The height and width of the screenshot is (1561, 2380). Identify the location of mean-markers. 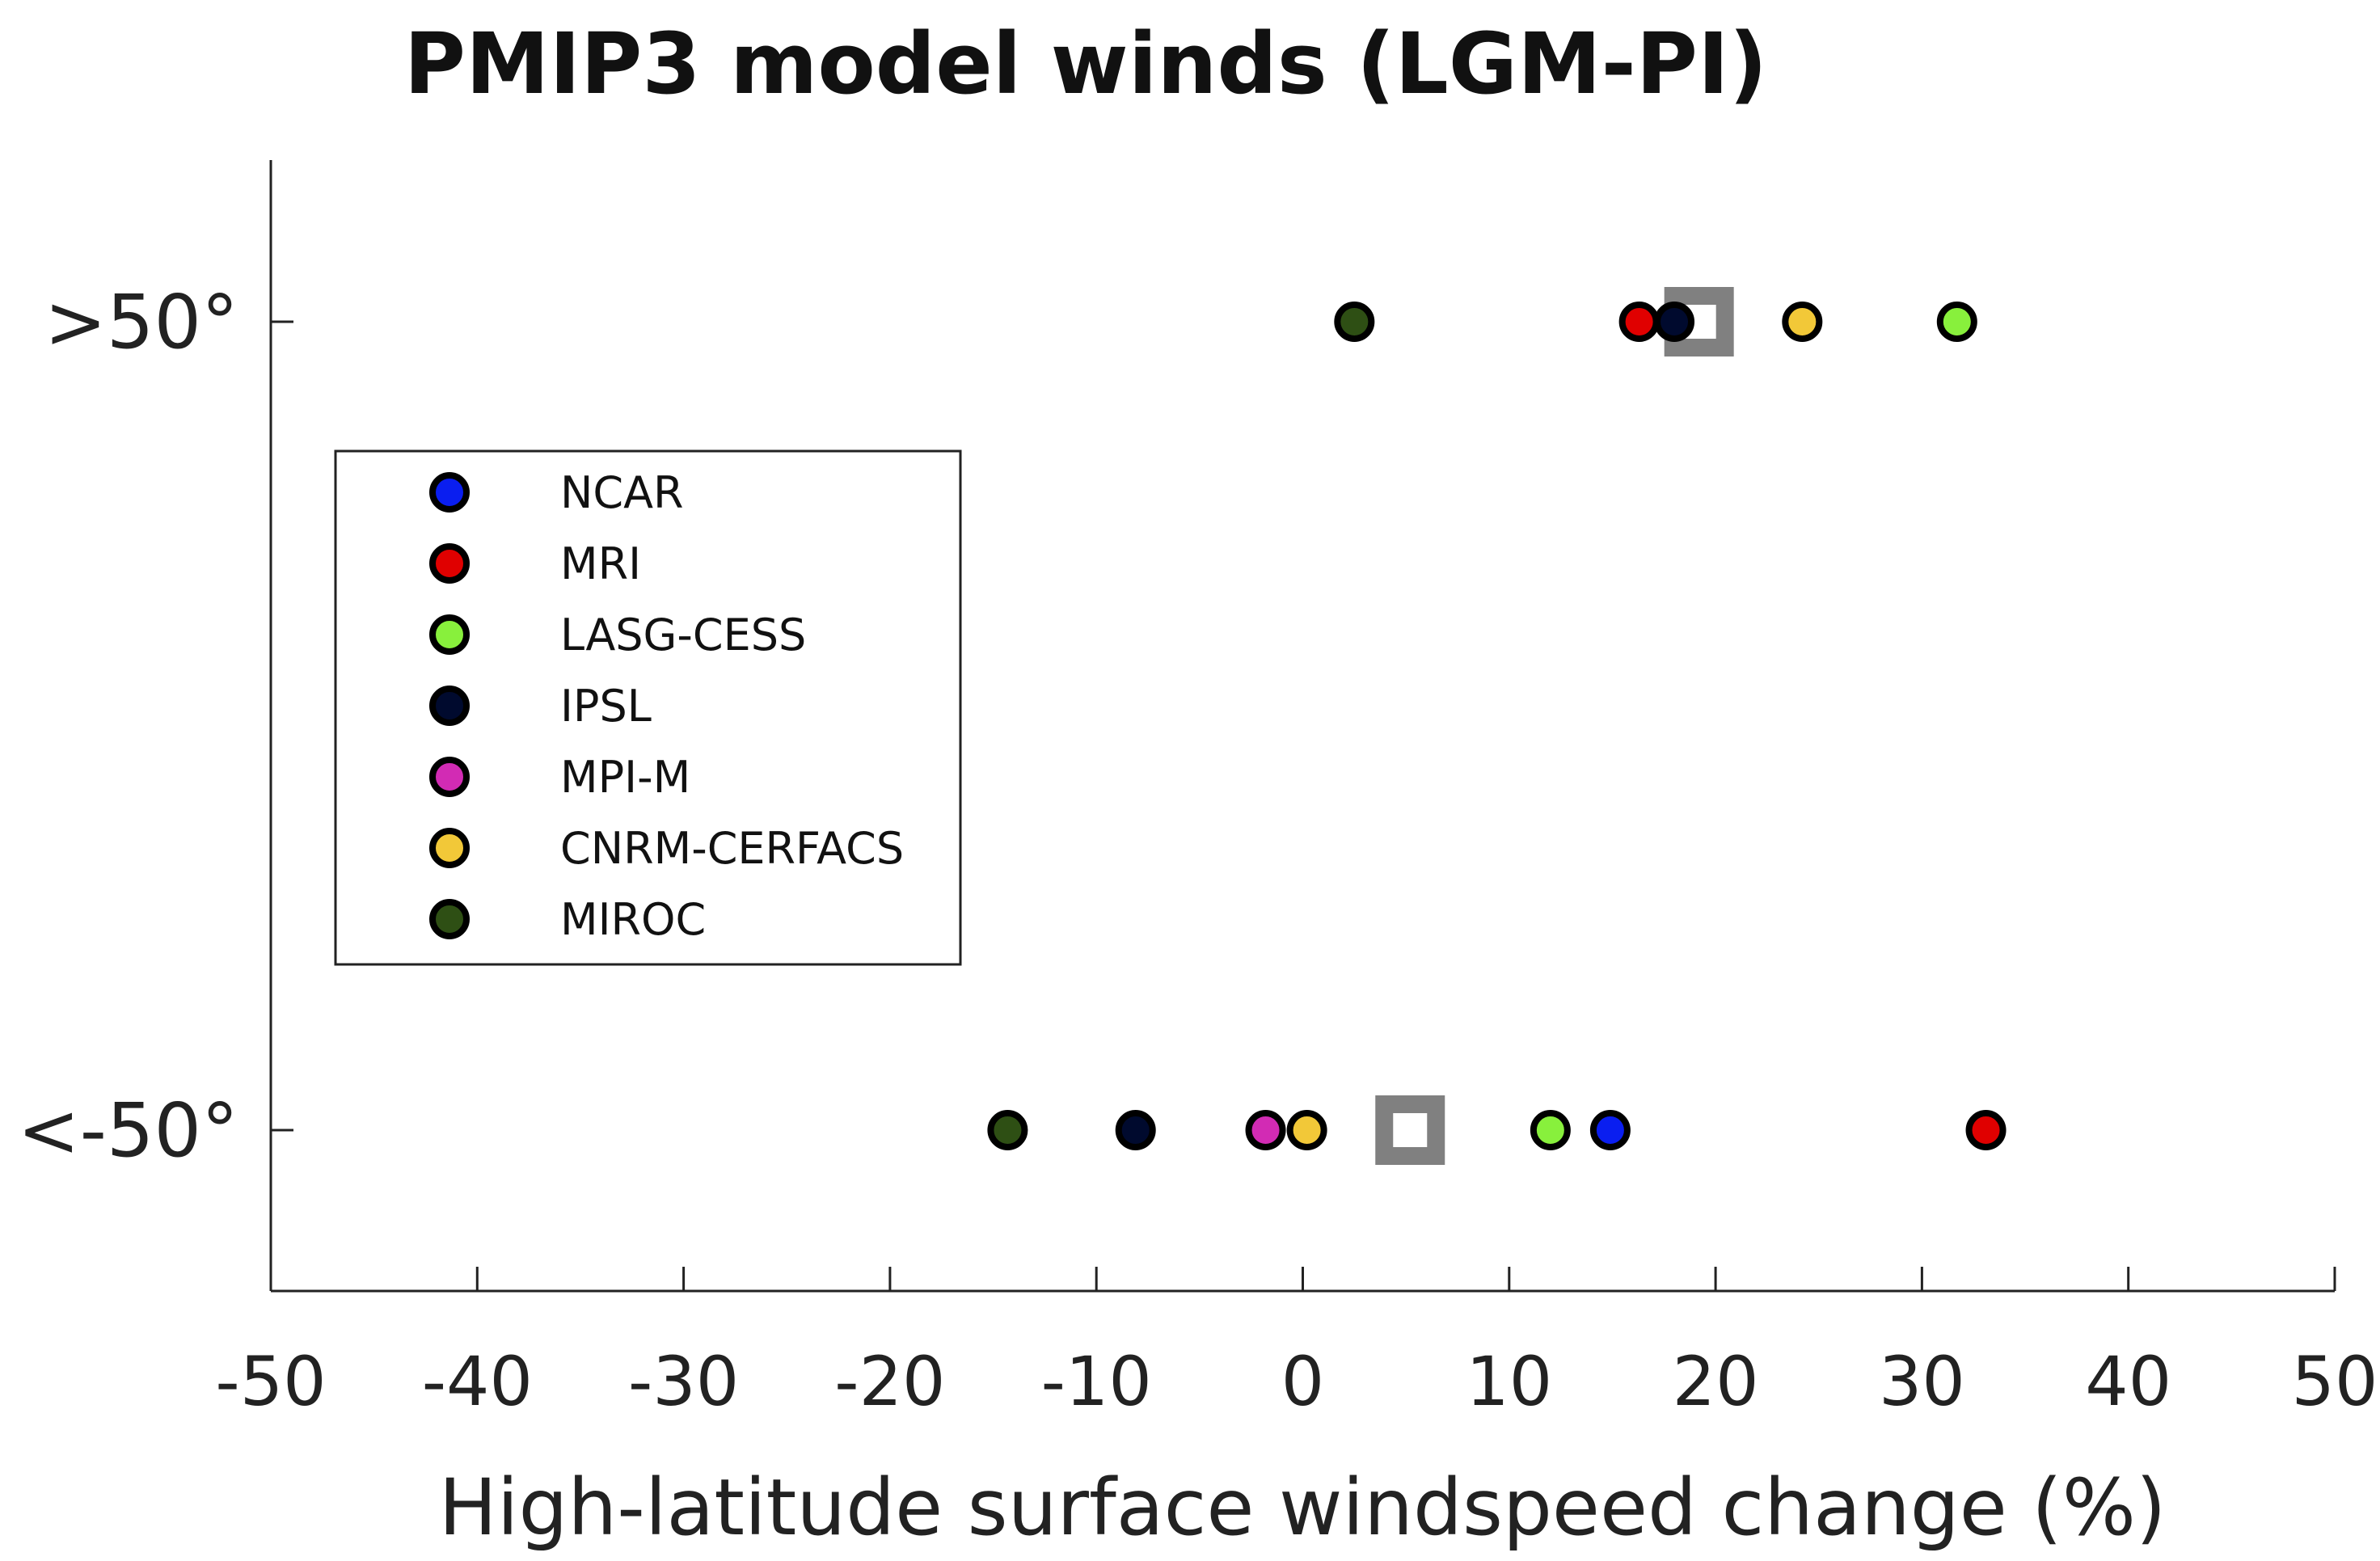
(1554, 726).